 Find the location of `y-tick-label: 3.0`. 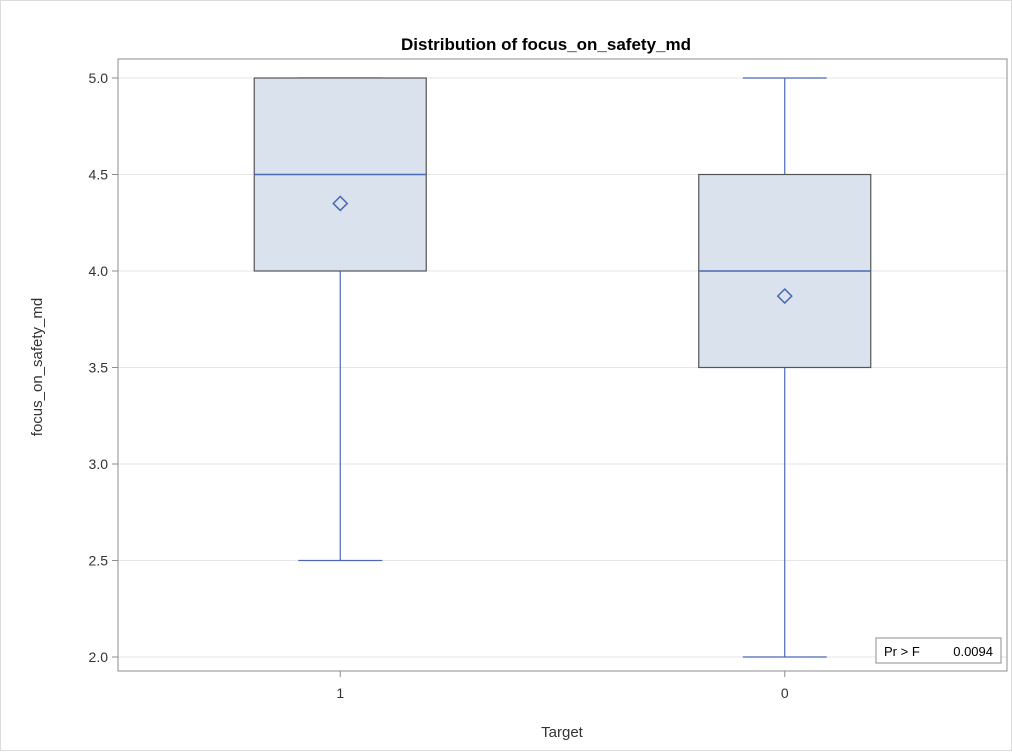

y-tick-label: 3.0 is located at coordinates (99, 464).